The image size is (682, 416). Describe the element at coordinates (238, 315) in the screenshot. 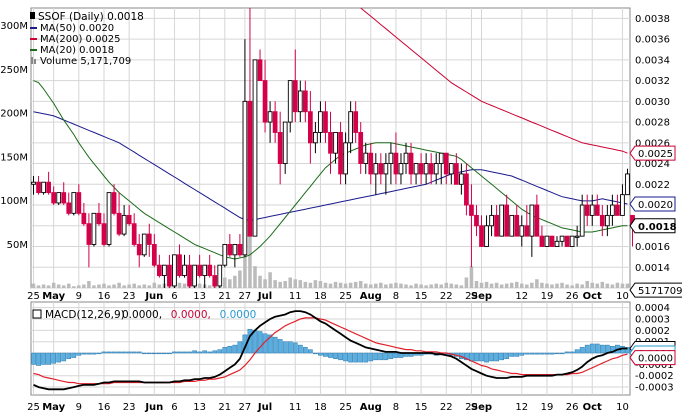

I see `macd-readout-value: 0.0000` at that location.